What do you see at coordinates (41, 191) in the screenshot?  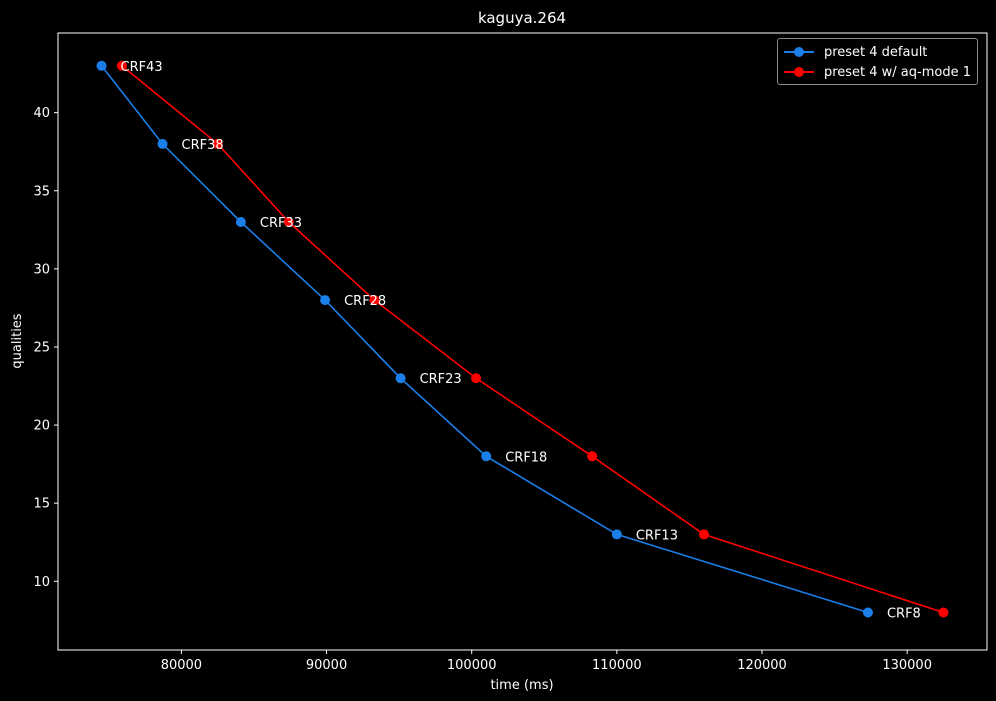 I see `y-tick-label: 35` at bounding box center [41, 191].